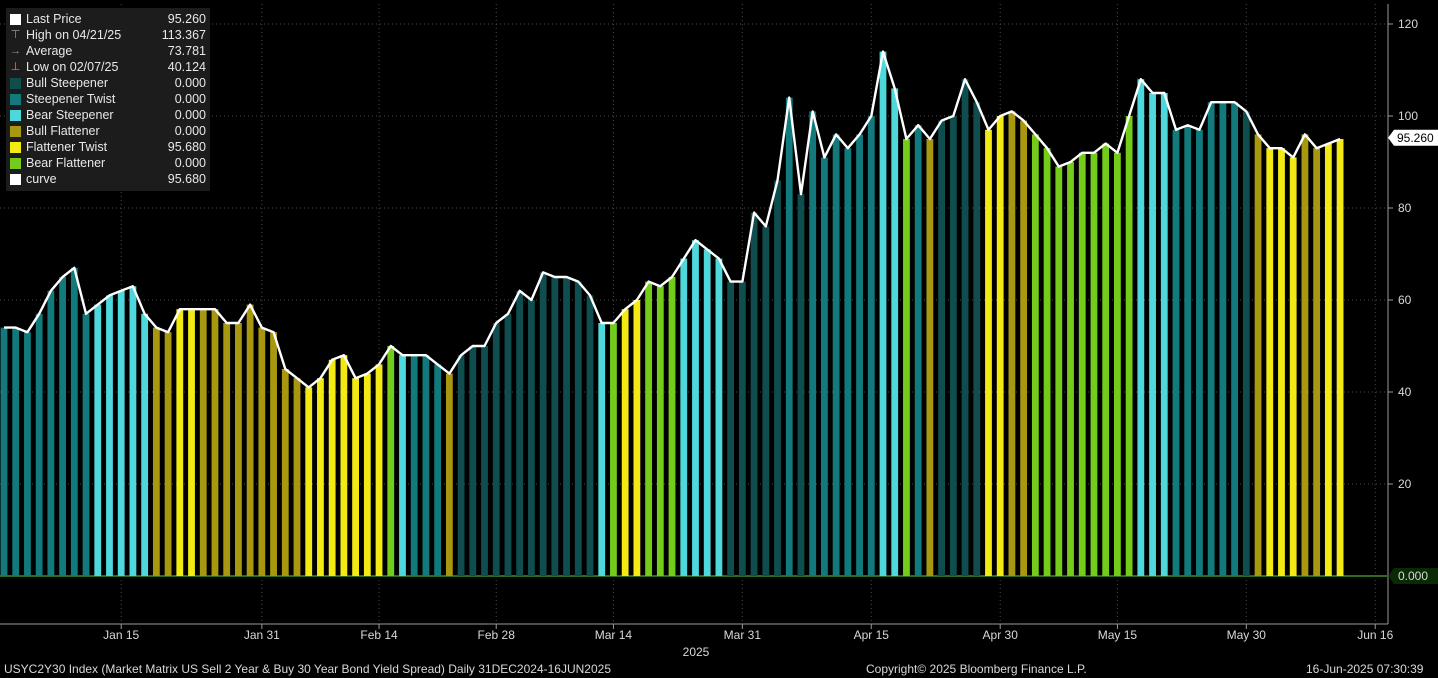 The height and width of the screenshot is (678, 1438). What do you see at coordinates (1405, 208) in the screenshot?
I see `y-tick-label: 80` at bounding box center [1405, 208].